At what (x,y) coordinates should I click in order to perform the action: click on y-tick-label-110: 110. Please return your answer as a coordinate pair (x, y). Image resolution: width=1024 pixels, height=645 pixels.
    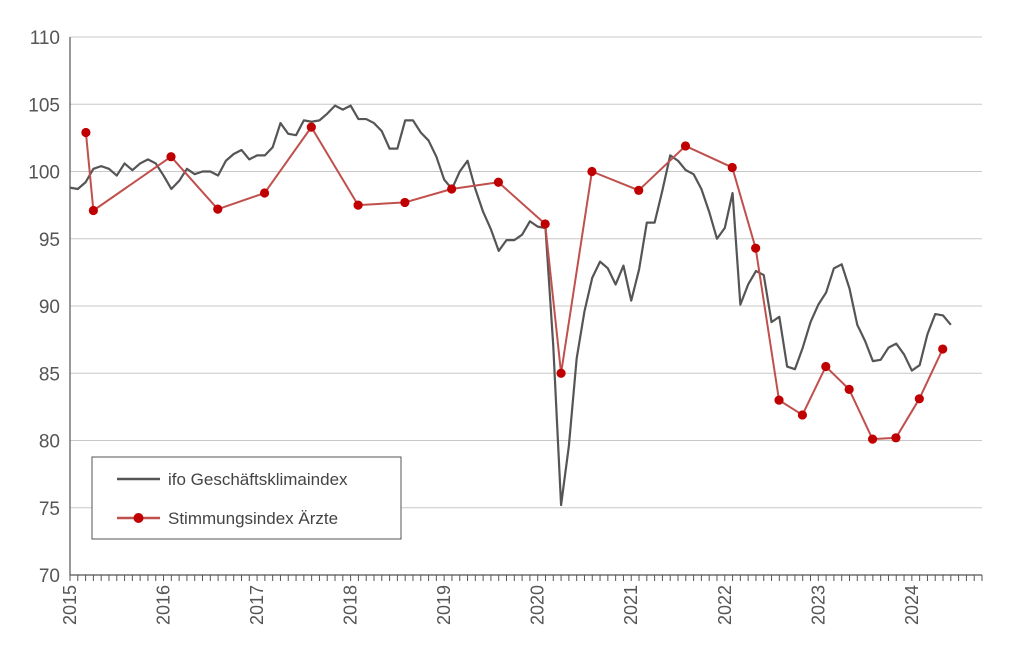
    Looking at the image, I should click on (45, 38).